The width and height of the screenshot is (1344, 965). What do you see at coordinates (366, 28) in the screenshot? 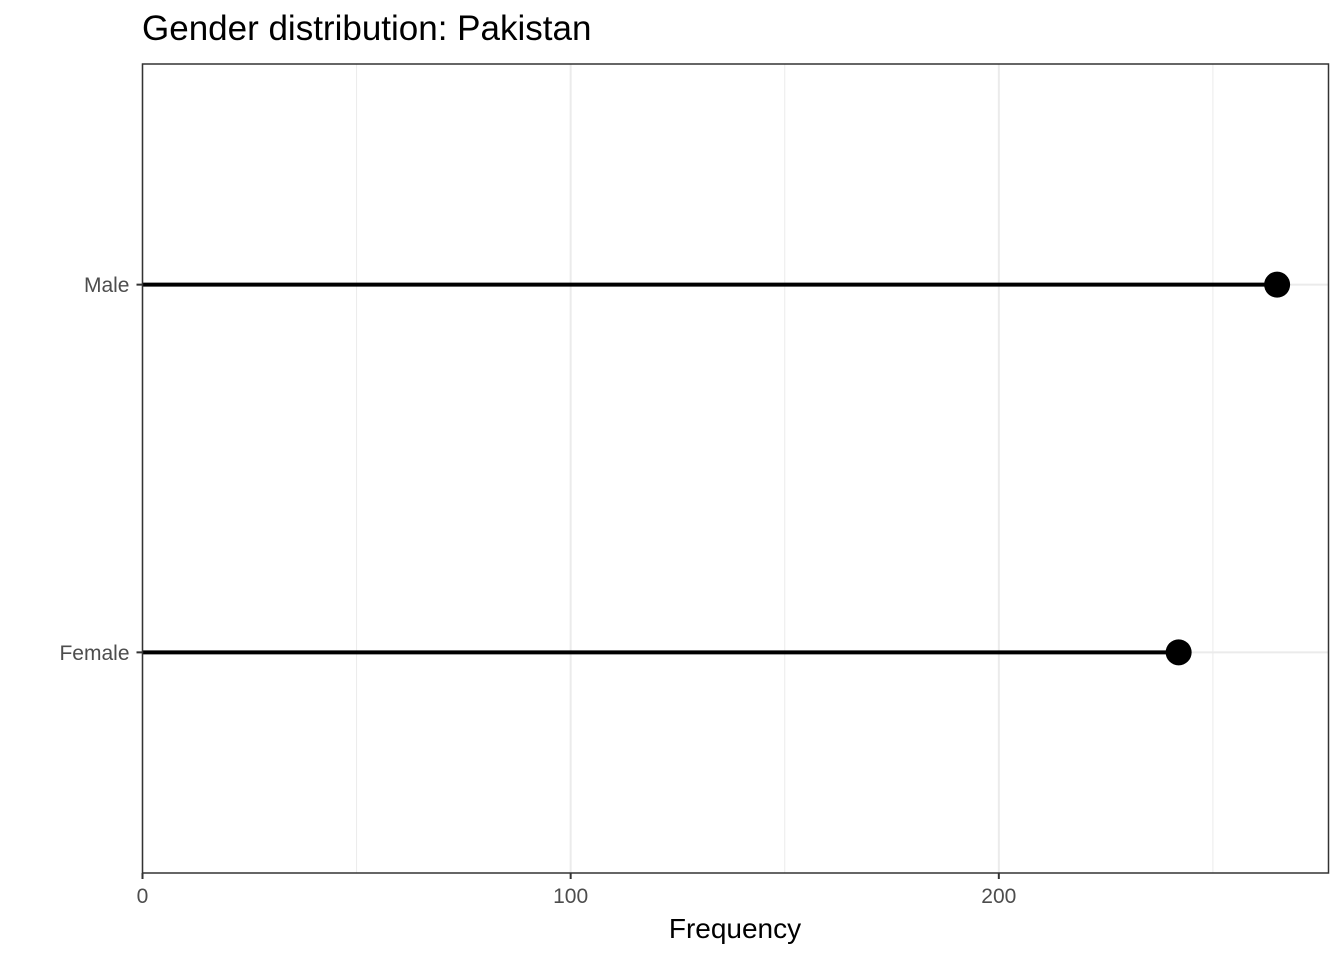
I see `chart-title: Gender distribution: Pakistan` at bounding box center [366, 28].